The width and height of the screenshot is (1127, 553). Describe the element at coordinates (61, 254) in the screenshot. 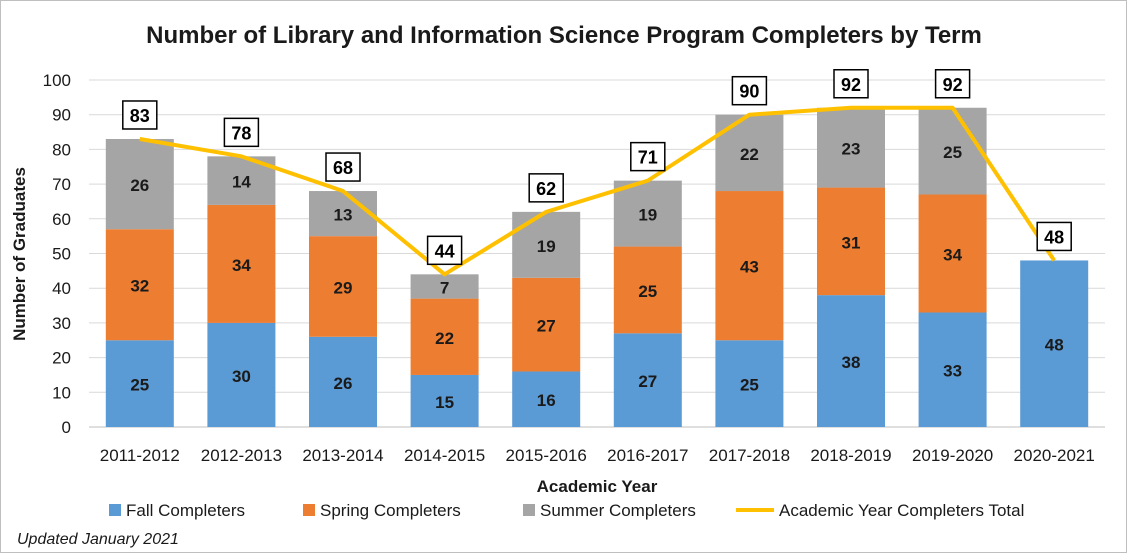

I see `y-tick-label: 50` at that location.